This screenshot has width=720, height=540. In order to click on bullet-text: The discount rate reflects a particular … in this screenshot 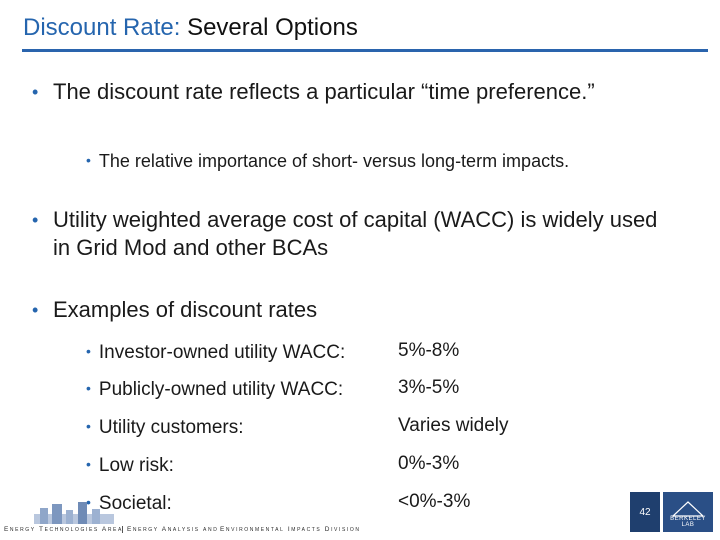, I will do `click(324, 91)`.